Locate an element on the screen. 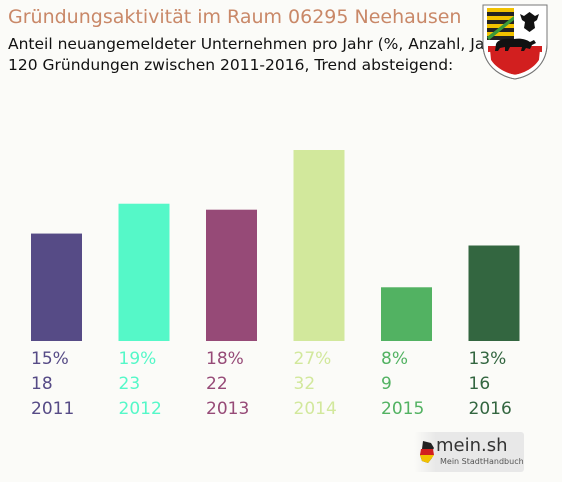 This screenshot has width=562, height=482. bar-2015 is located at coordinates (406, 314).